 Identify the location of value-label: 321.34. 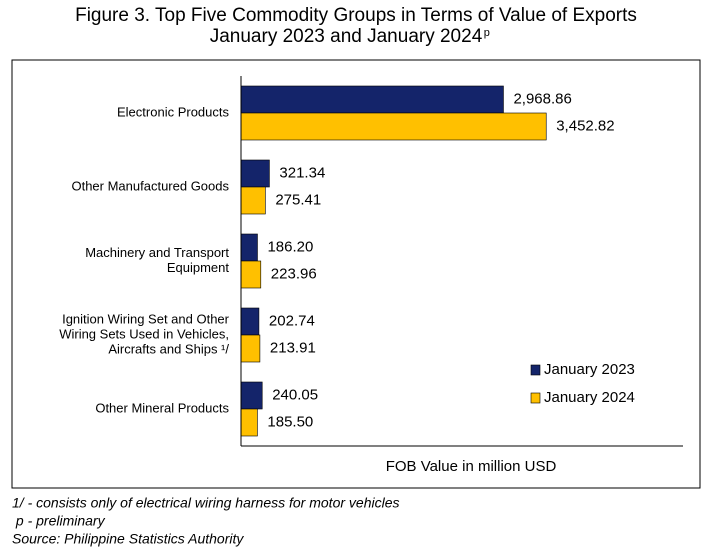
(302, 172).